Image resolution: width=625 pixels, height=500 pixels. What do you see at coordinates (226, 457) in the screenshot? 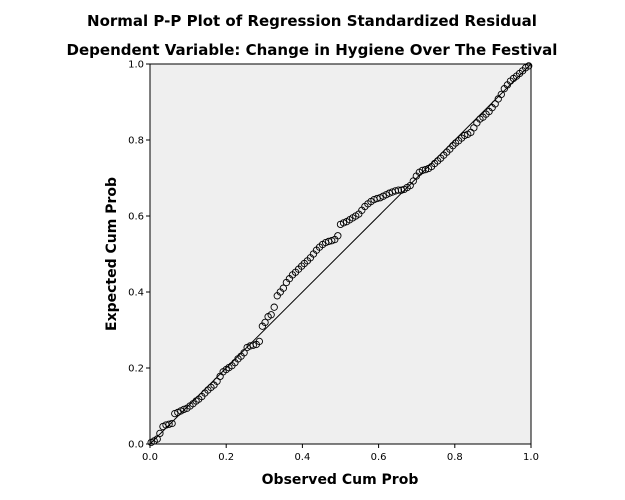
I see `x-tick-label: 0.2` at bounding box center [226, 457].